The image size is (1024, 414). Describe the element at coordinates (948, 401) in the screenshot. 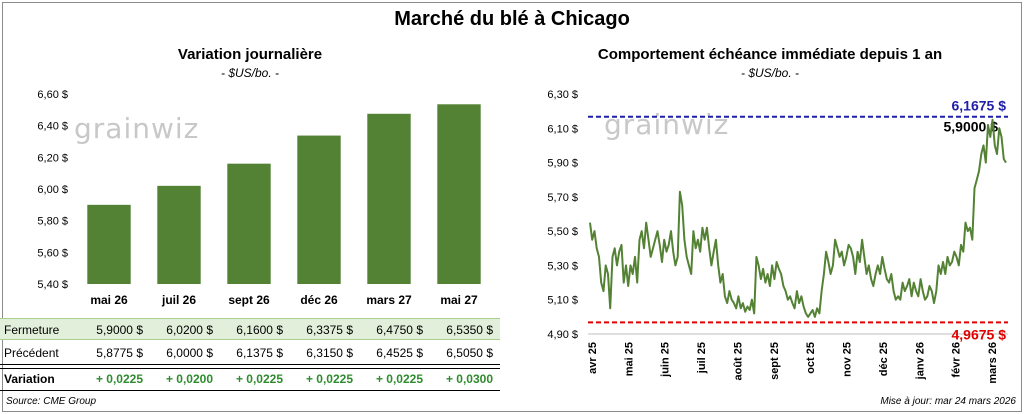

I see `update-note: Mise à jour: mar 24 mars 2026` at that location.